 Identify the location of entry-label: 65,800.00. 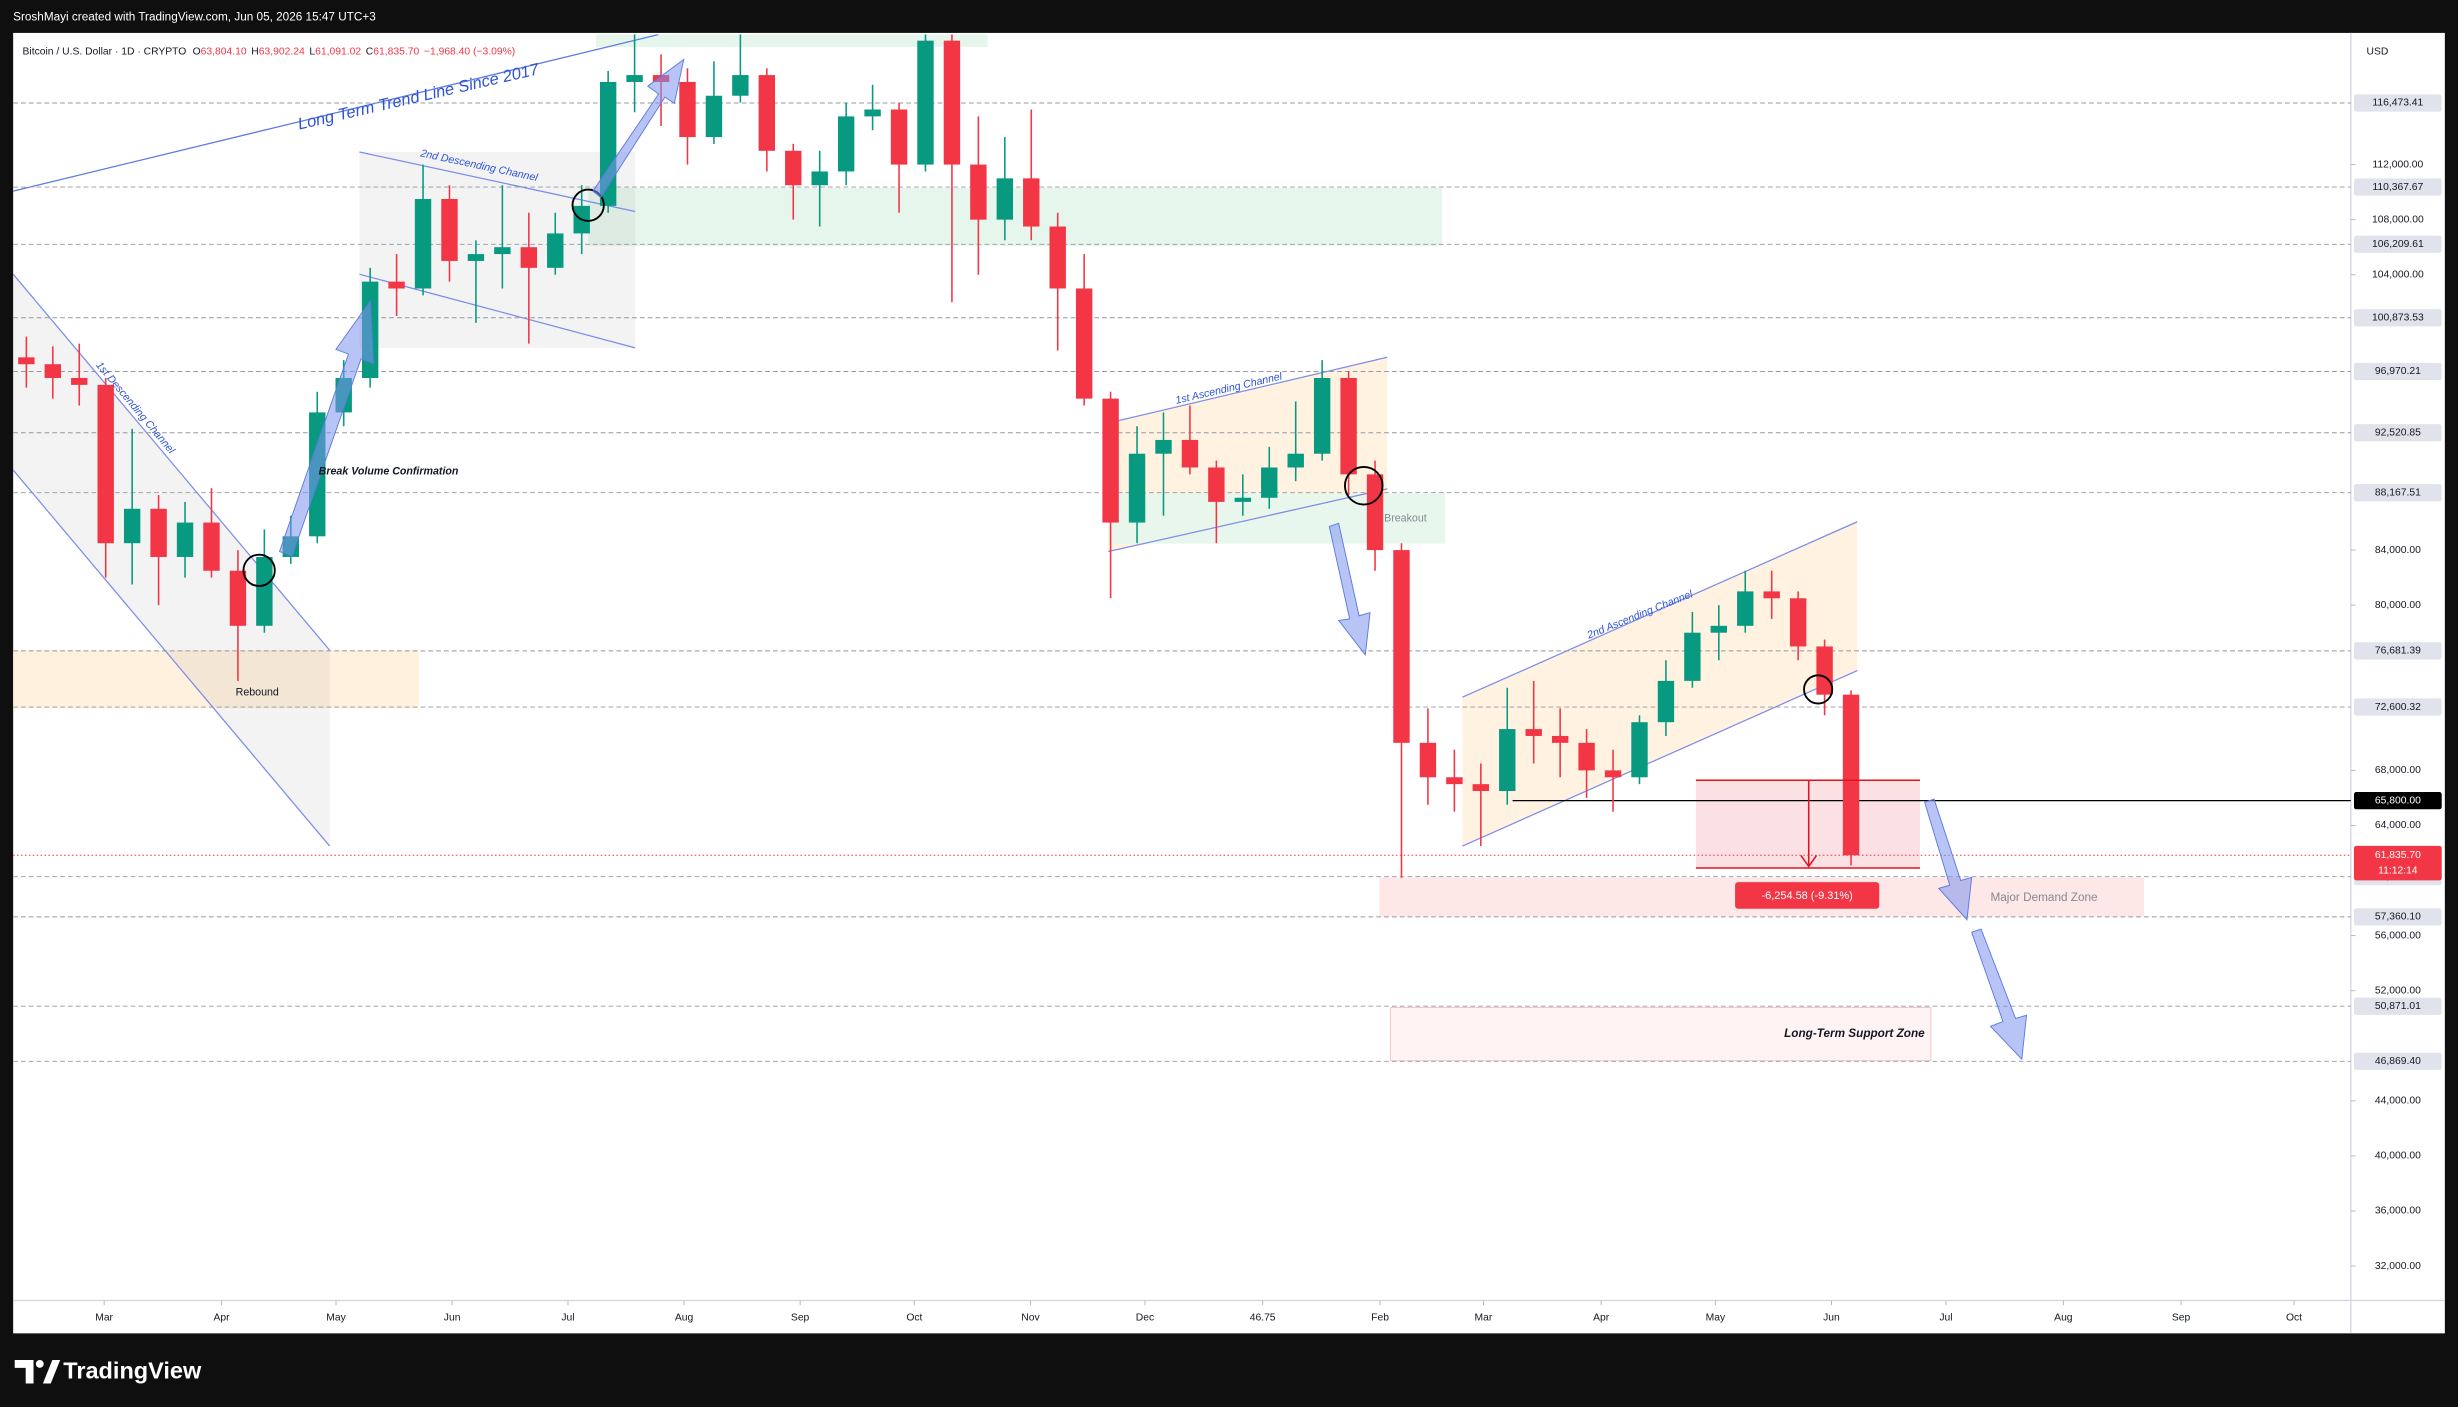
(2398, 800).